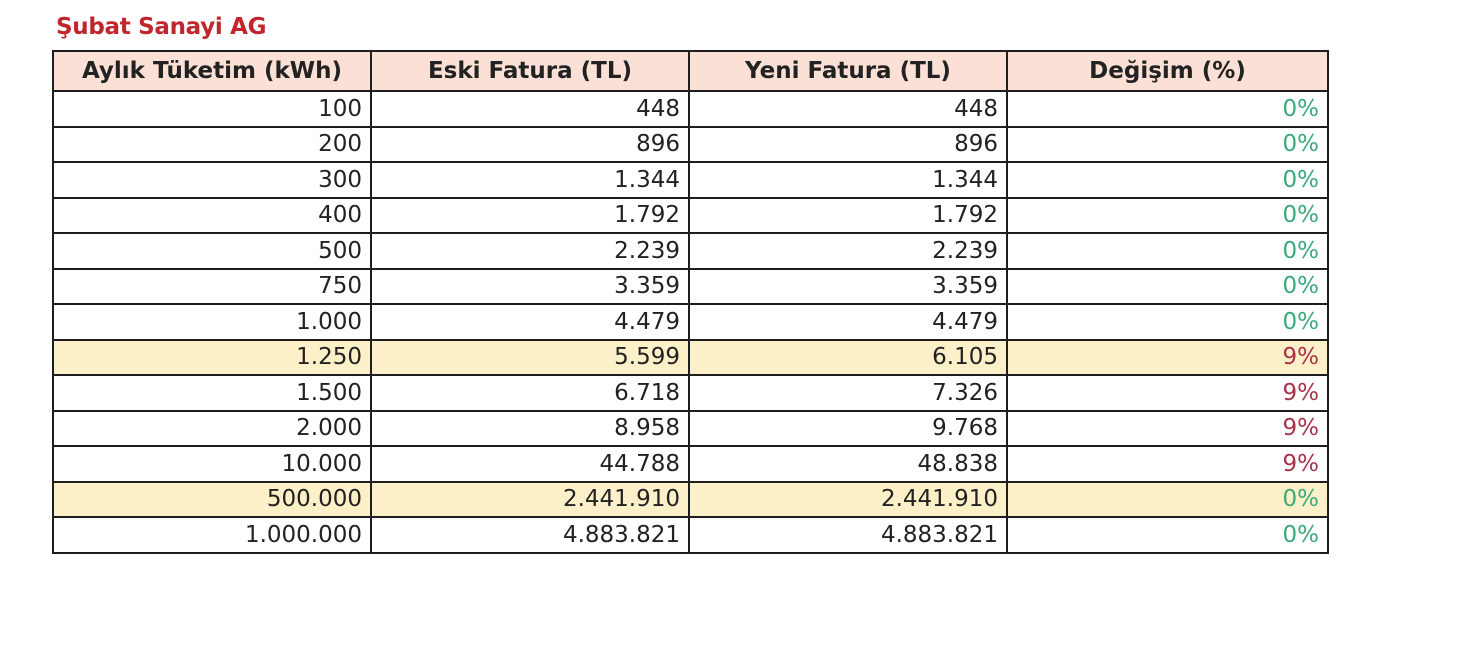  I want to click on table-row: 400 1.792 1.792 0%, so click(690, 215).